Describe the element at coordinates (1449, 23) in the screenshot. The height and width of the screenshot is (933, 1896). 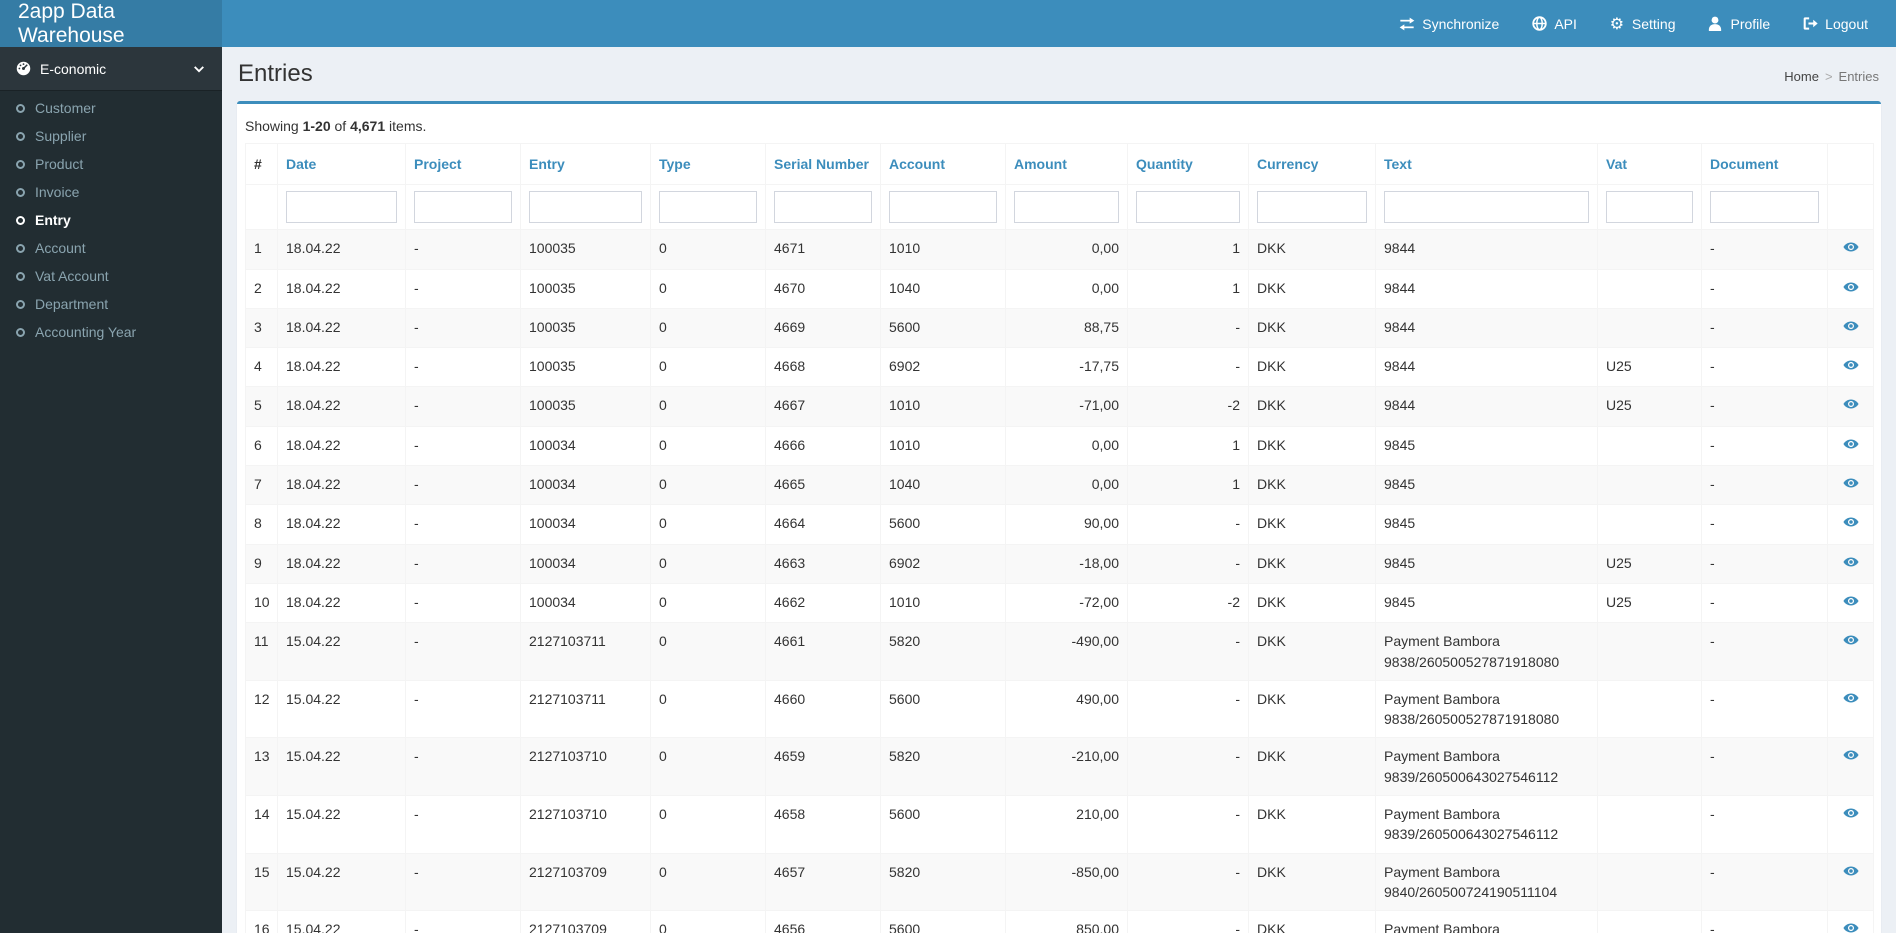
I see `synchronize-button: Synchronize` at that location.